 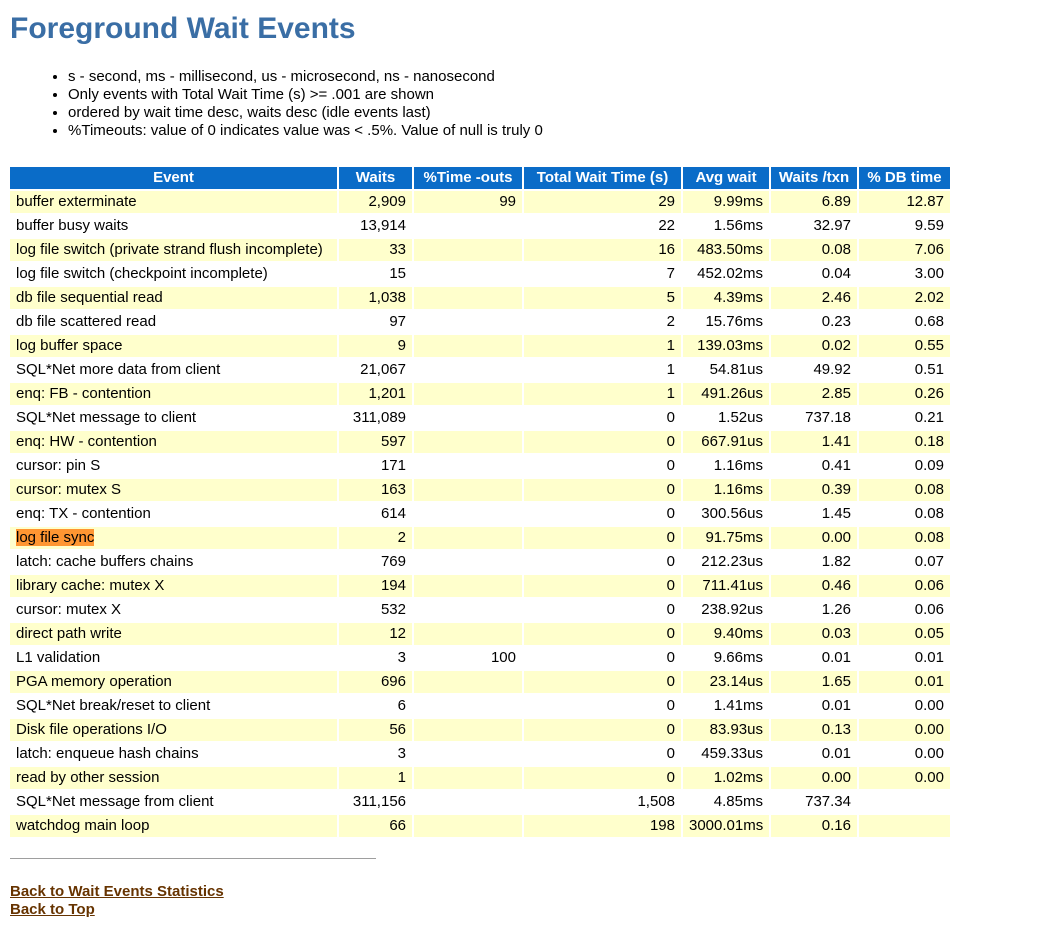 I want to click on page-title: Foreground Wait Events, so click(x=183, y=28).